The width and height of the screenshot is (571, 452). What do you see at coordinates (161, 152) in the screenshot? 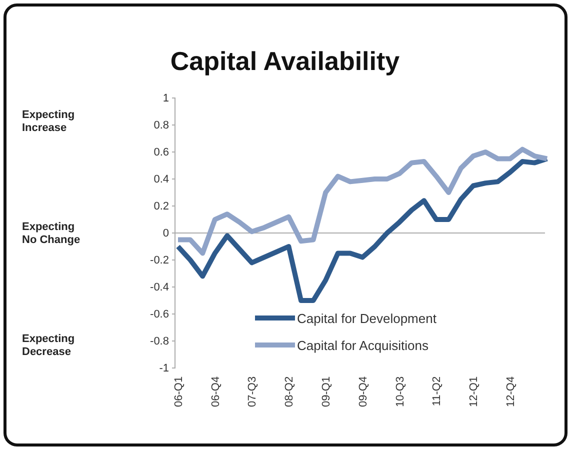
I see `y-tick-label: 0.6` at bounding box center [161, 152].